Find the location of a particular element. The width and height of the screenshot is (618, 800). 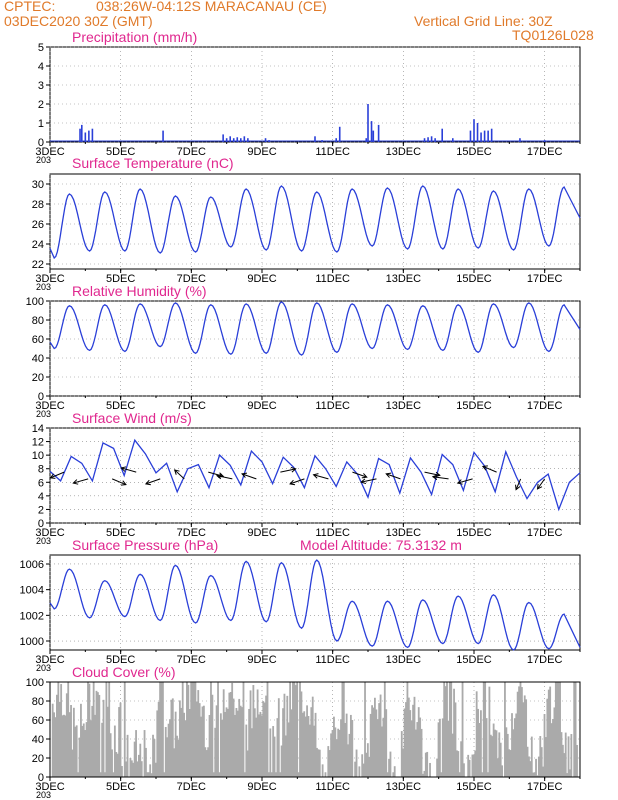

x-tick-label: 17DEC is located at coordinates (545, 533).